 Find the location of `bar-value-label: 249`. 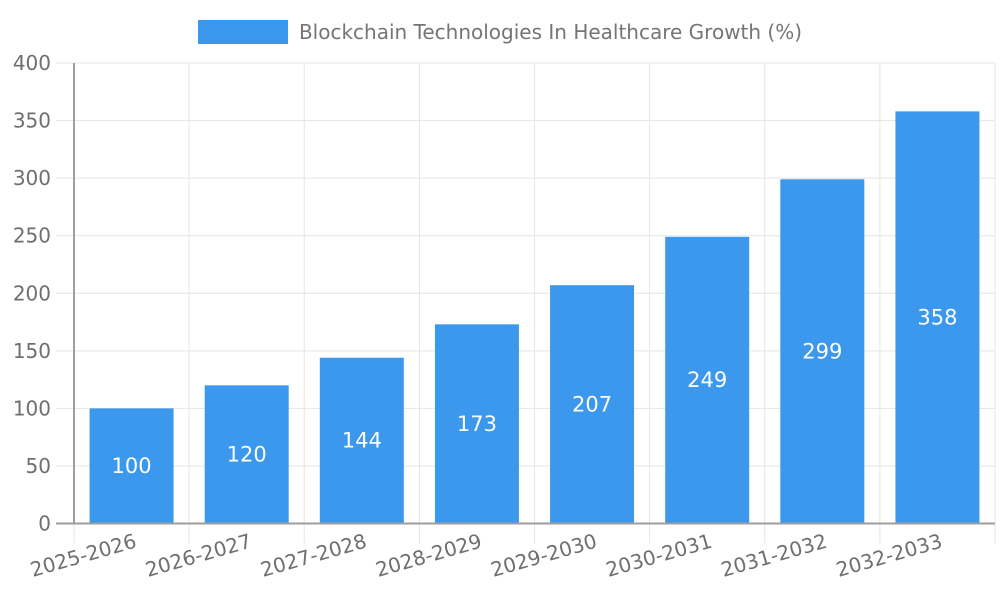

bar-value-label: 249 is located at coordinates (707, 380).